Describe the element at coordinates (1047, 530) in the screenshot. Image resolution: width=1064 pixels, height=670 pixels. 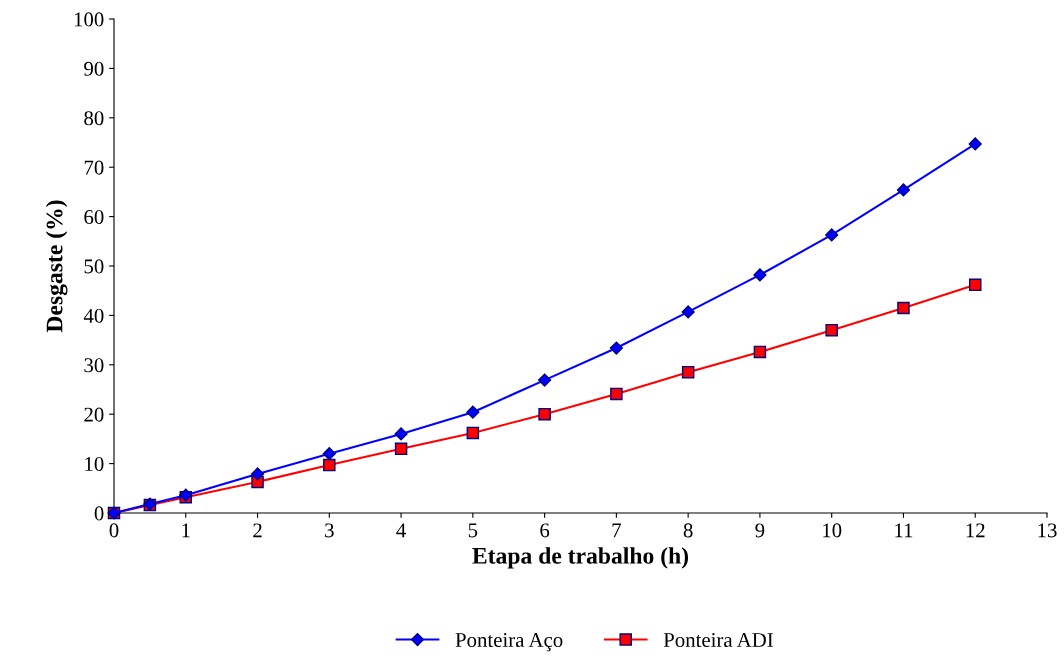
I see `x-tick-label: 13` at that location.